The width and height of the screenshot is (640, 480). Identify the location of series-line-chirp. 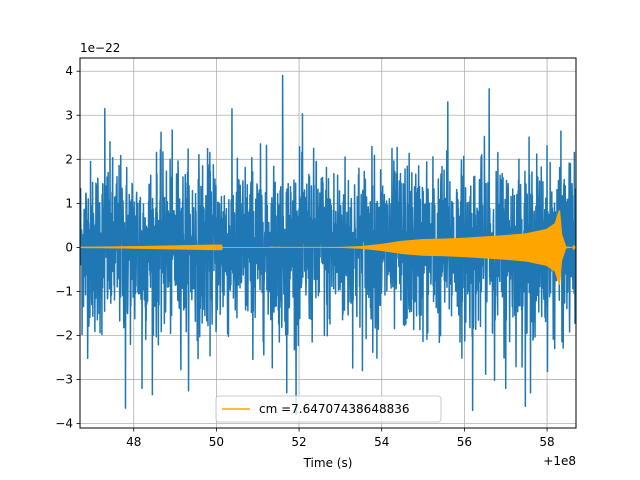
(328, 247).